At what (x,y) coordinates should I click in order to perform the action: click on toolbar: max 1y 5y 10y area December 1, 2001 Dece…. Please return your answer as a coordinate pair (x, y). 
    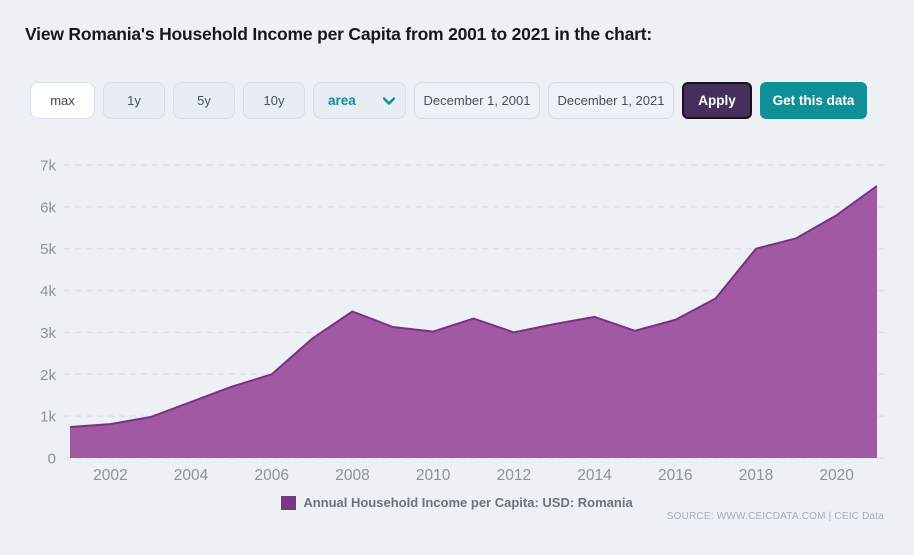
    Looking at the image, I should click on (448, 100).